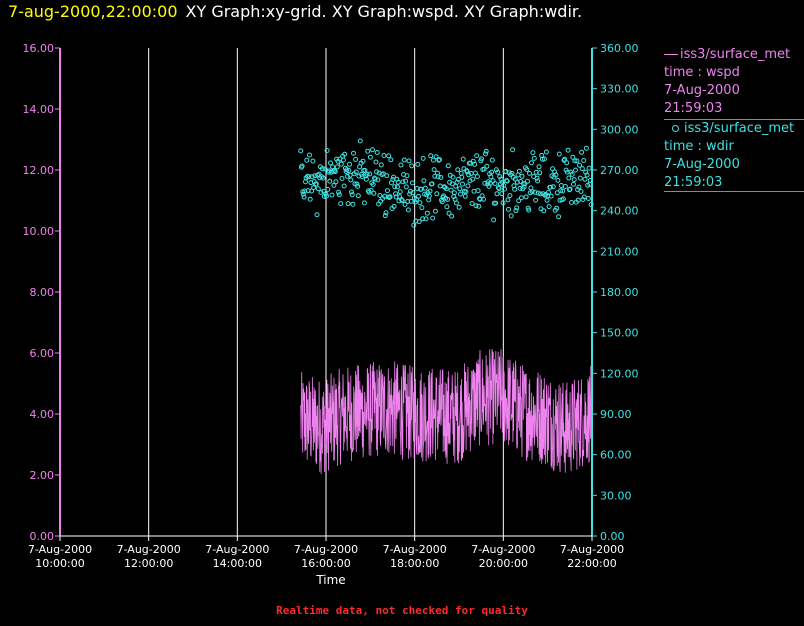  What do you see at coordinates (446, 412) in the screenshot?
I see `wspd-series` at bounding box center [446, 412].